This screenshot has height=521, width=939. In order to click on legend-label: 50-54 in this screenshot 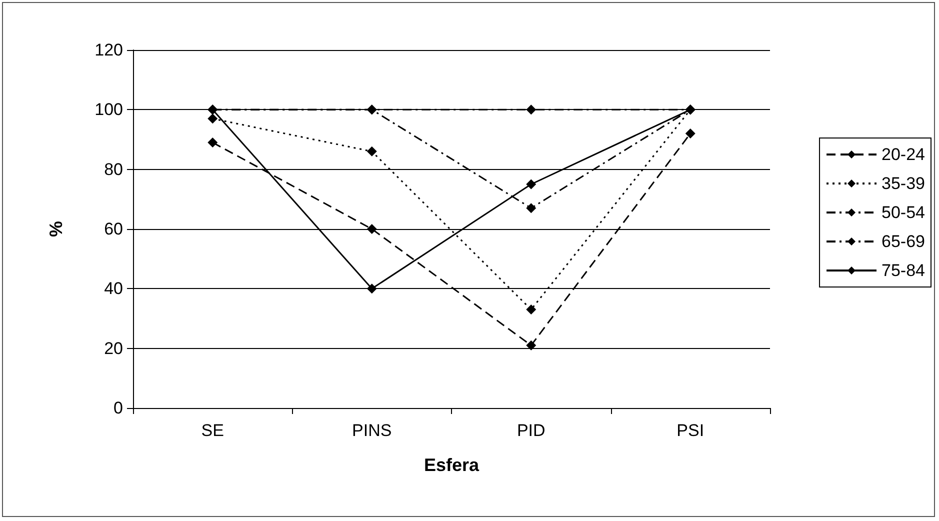, I will do `click(904, 212)`.